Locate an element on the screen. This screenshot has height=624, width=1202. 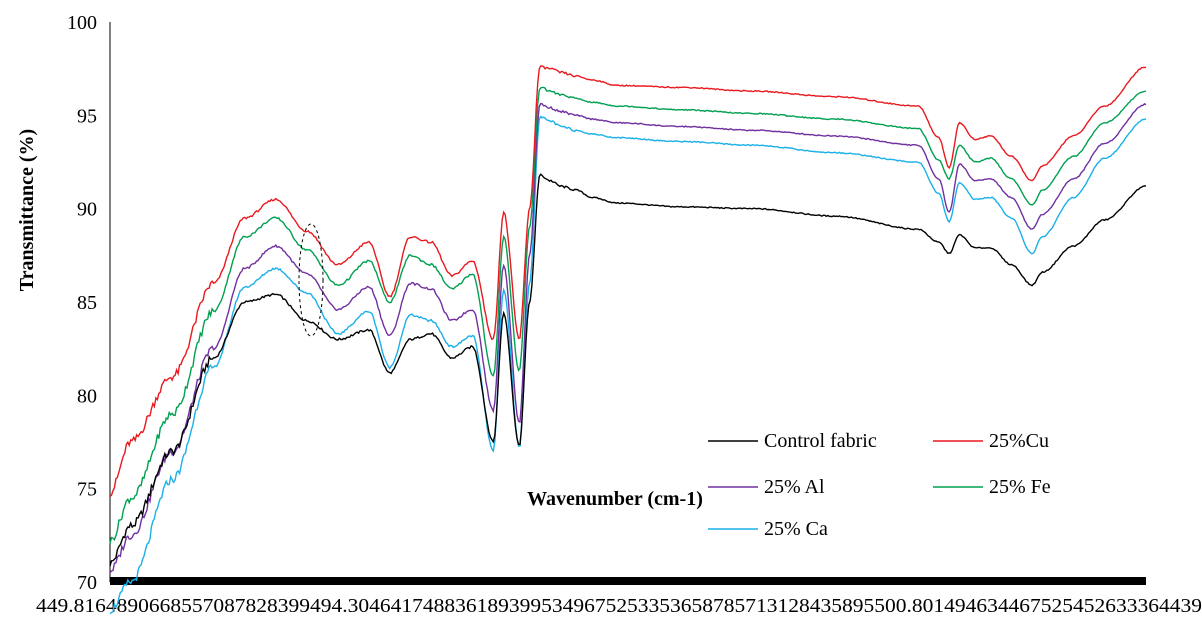
y-tick-label: 80 is located at coordinates (87, 396).